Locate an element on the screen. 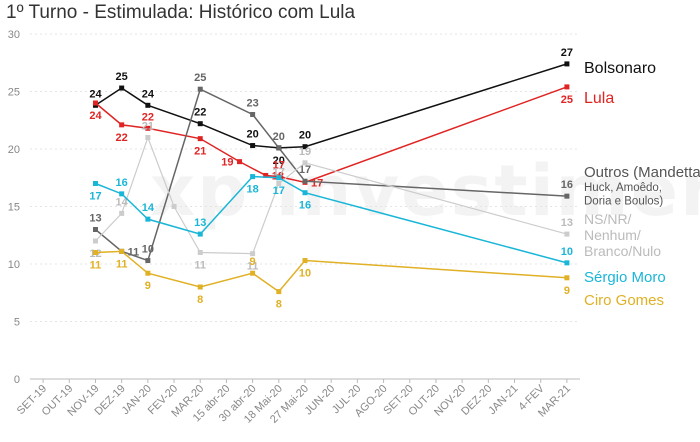 The image size is (700, 442). x-tick-label: JAN-21 is located at coordinates (503, 400).